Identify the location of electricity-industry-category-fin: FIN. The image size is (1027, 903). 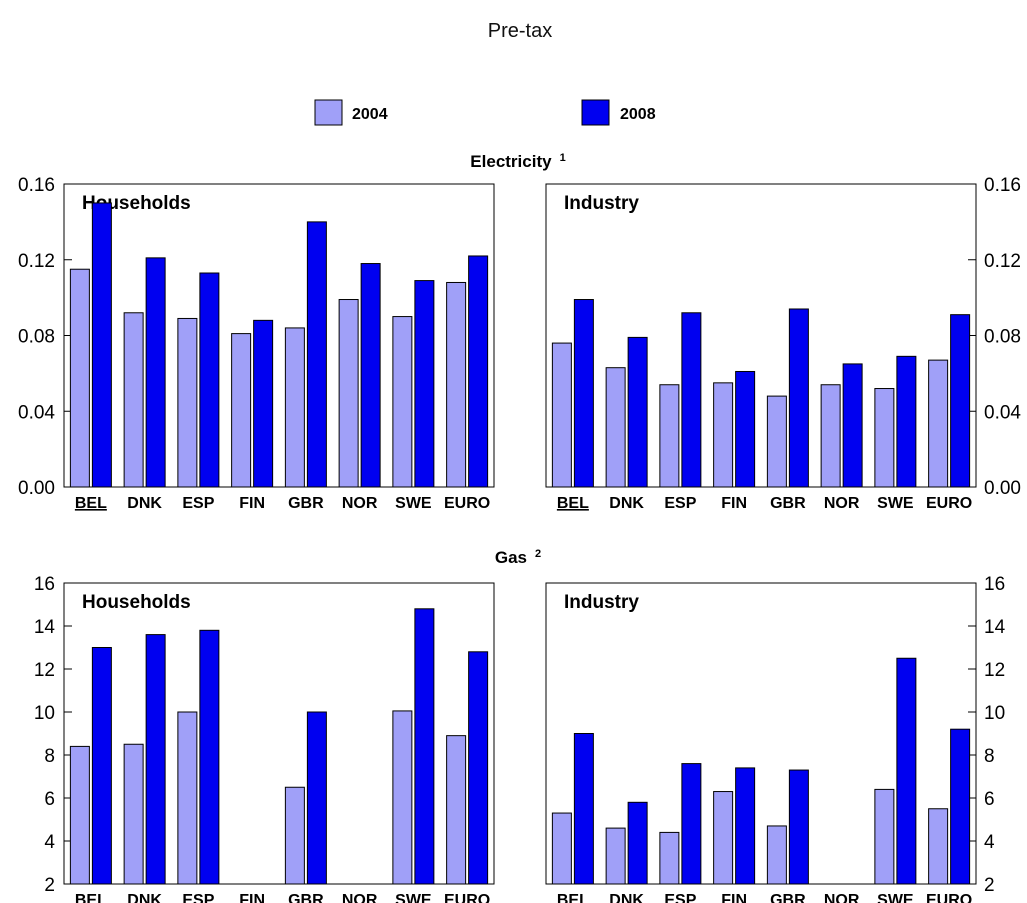
(734, 503).